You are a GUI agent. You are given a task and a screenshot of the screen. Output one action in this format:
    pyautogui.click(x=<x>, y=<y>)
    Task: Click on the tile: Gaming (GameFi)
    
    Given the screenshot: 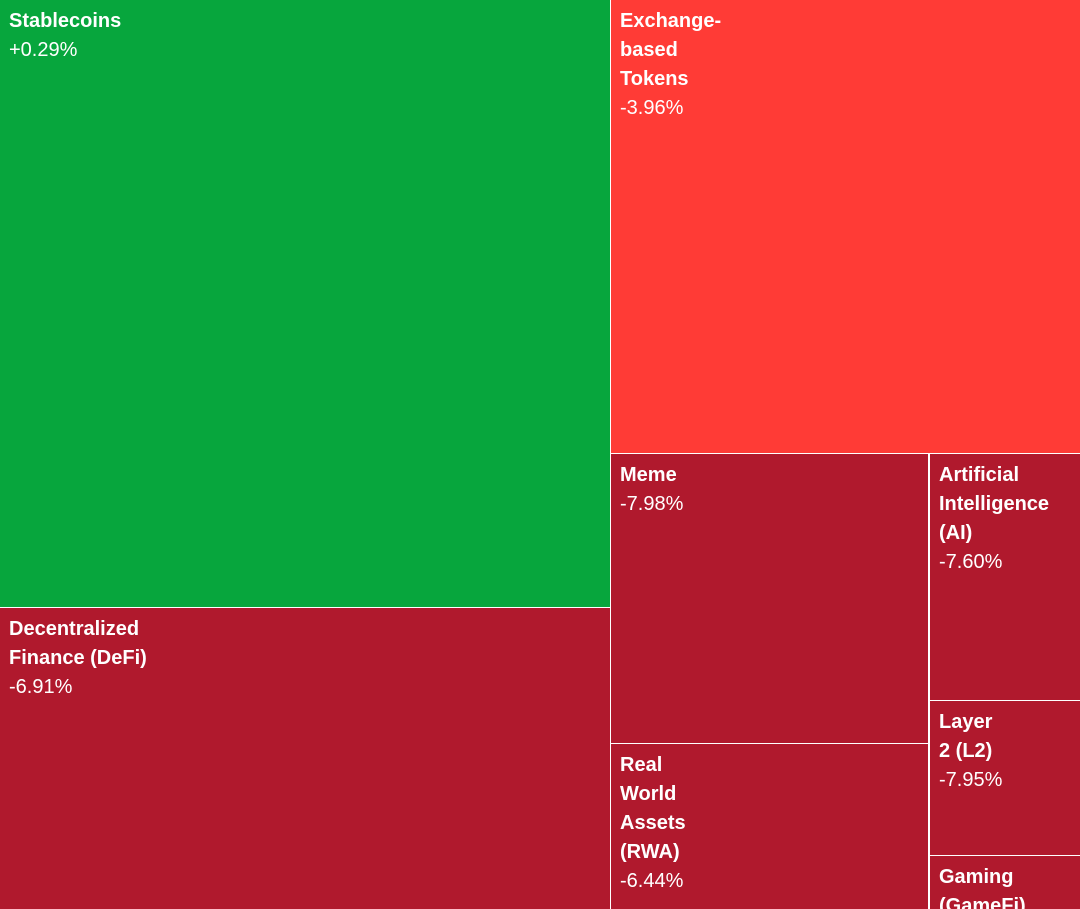 What is the action you would take?
    pyautogui.click(x=1005, y=882)
    